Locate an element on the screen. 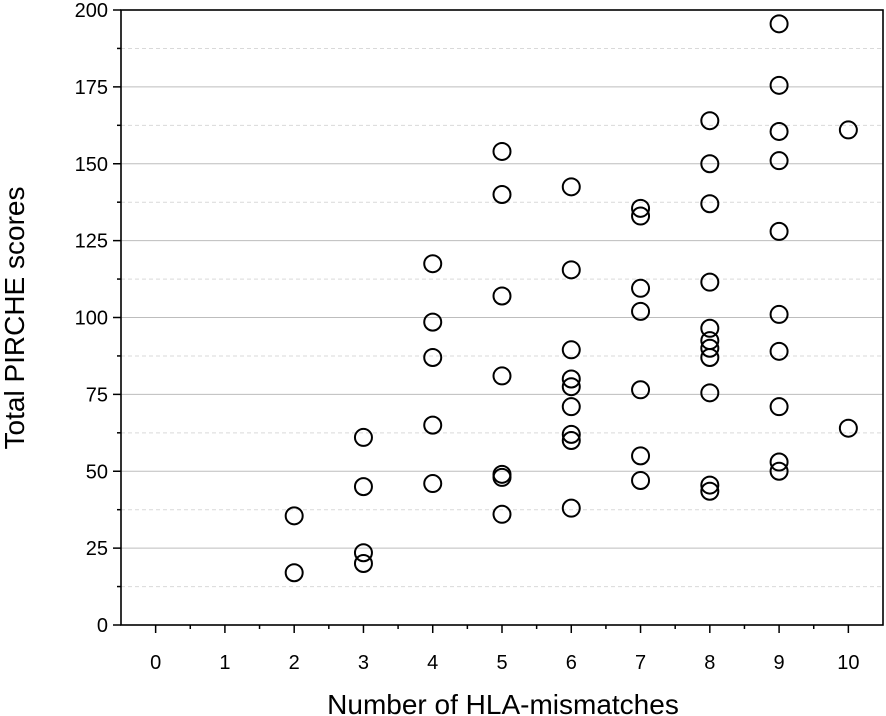 Image resolution: width=886 pixels, height=716 pixels. x-tick-label: 2 is located at coordinates (294, 663).